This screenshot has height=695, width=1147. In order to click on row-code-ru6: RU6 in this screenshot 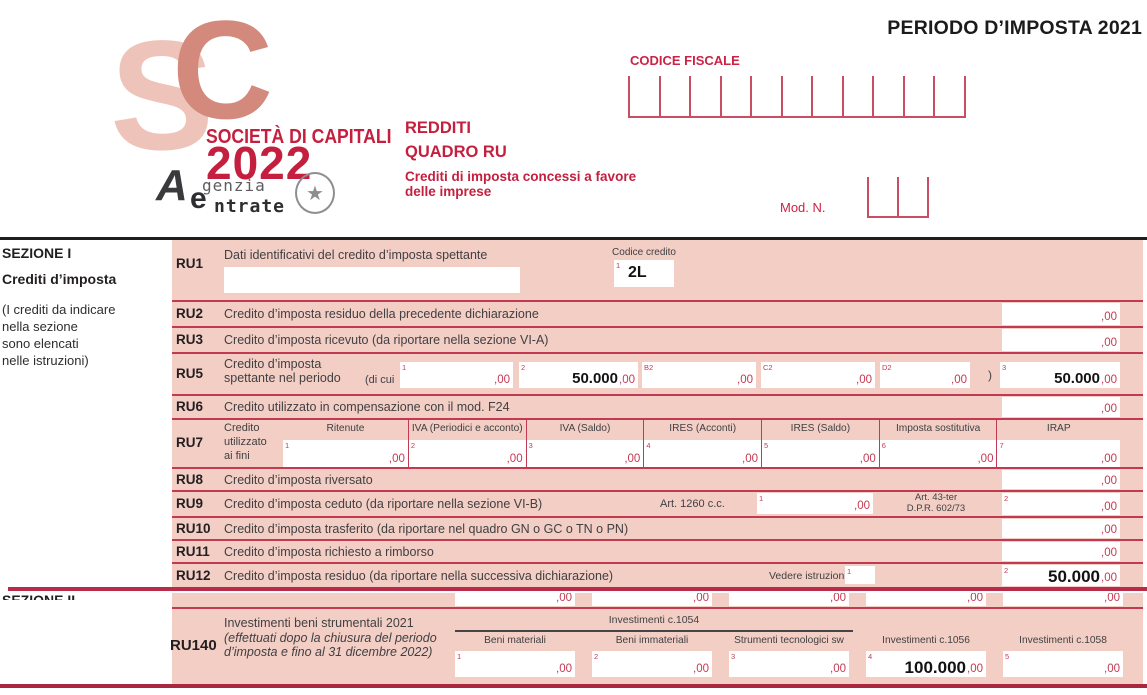, I will do `click(190, 406)`.